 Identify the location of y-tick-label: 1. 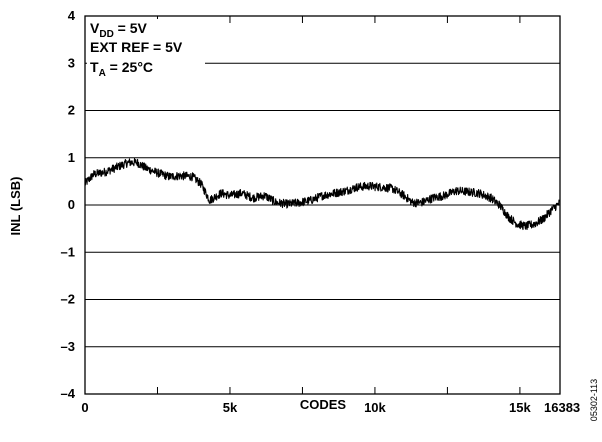
(71, 157).